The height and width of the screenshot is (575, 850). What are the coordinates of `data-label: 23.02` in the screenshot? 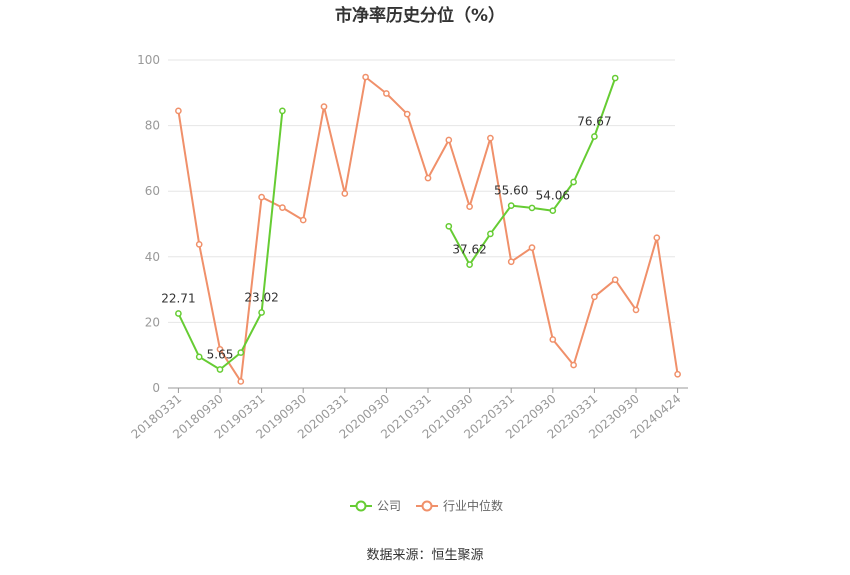 It's located at (261, 297).